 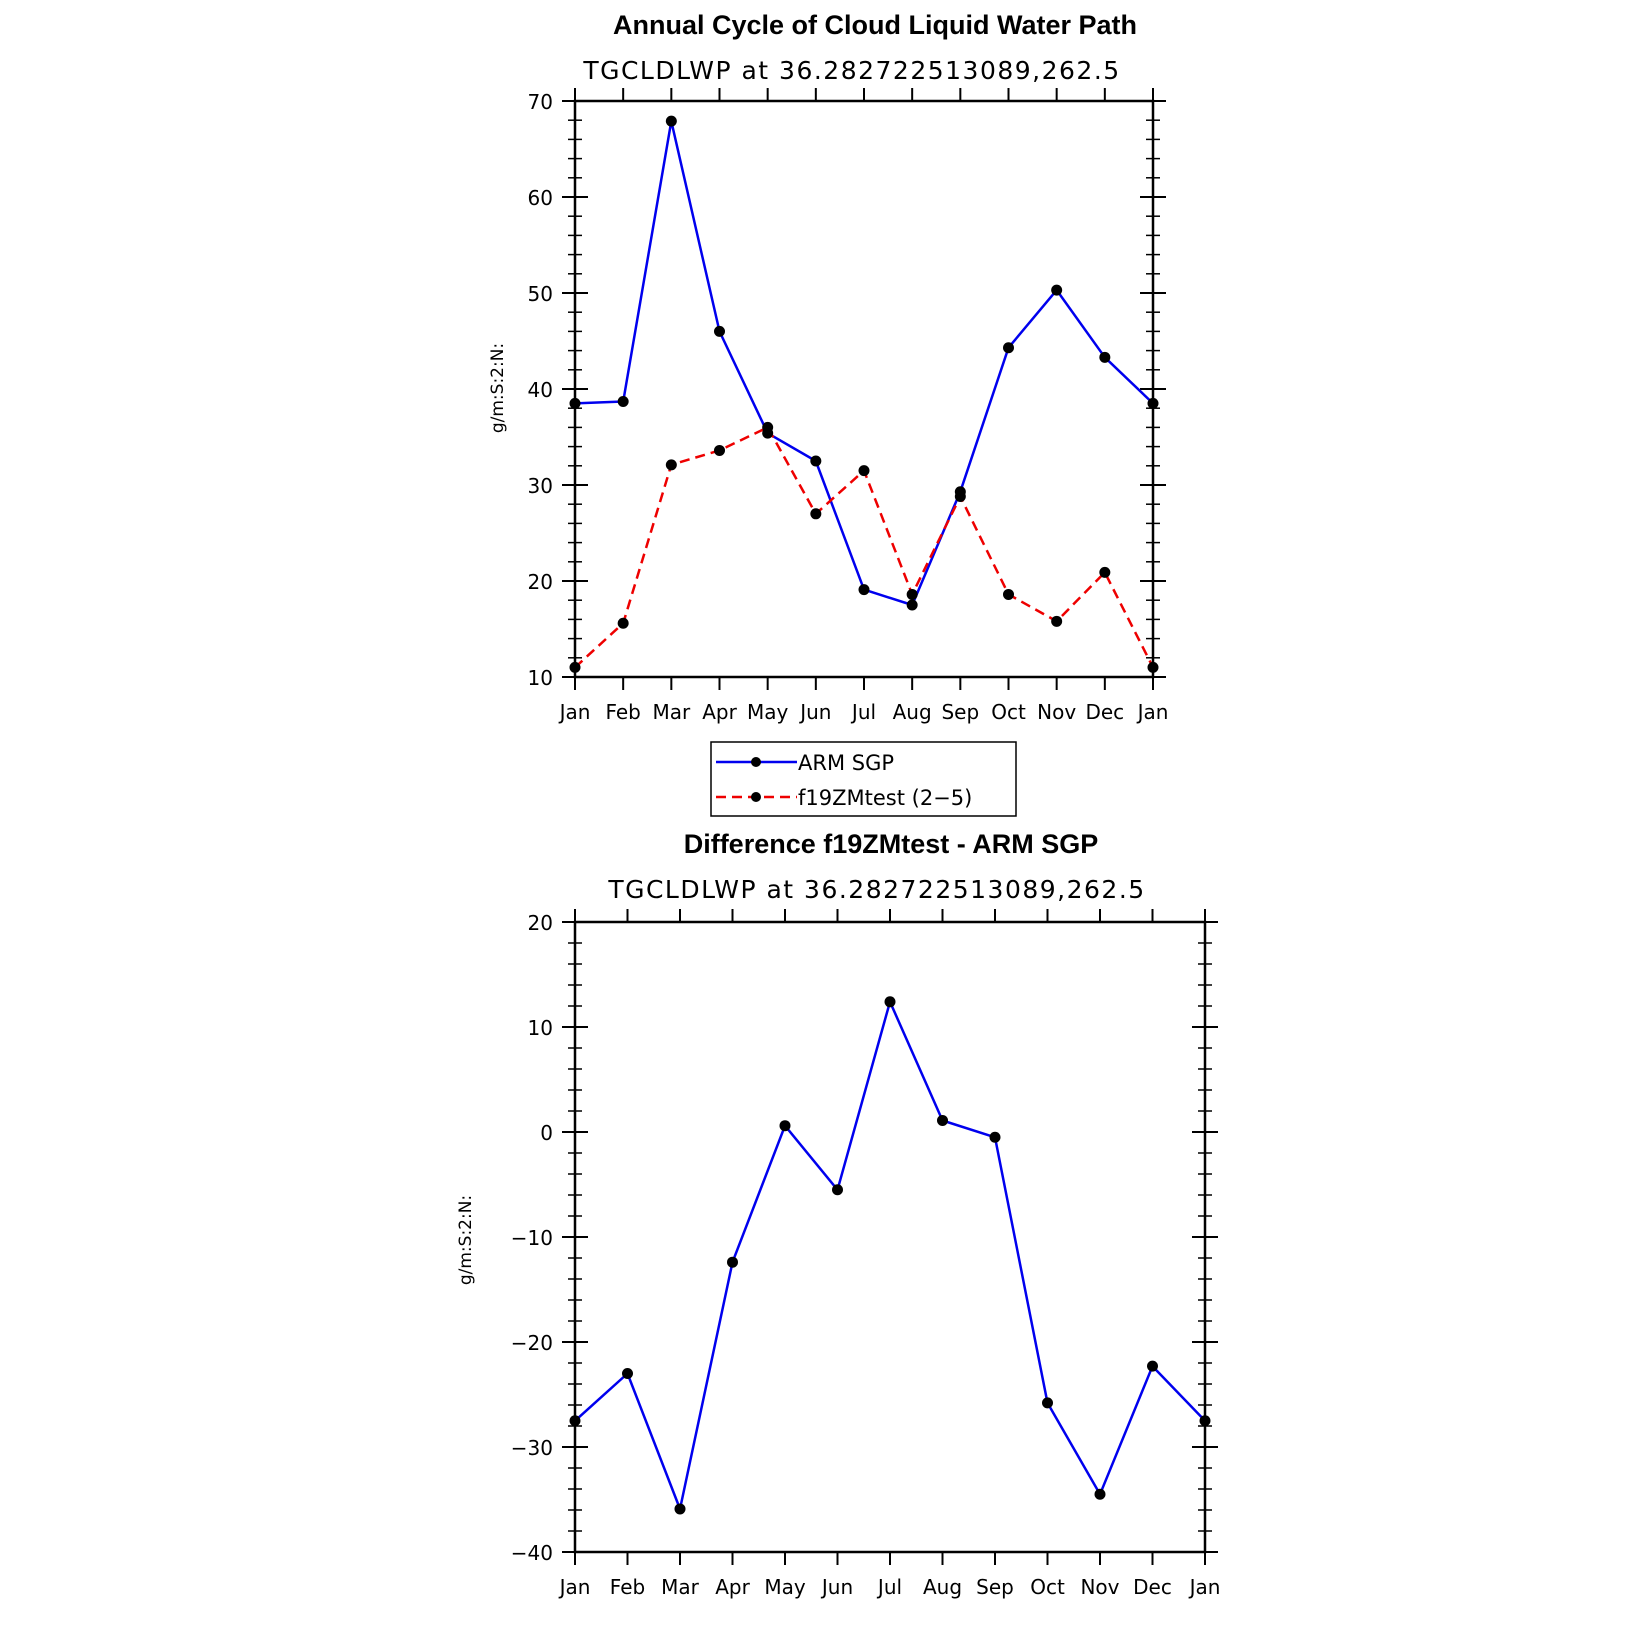 What do you see at coordinates (532, 1553) in the screenshot?
I see `y-tick-label: −40` at bounding box center [532, 1553].